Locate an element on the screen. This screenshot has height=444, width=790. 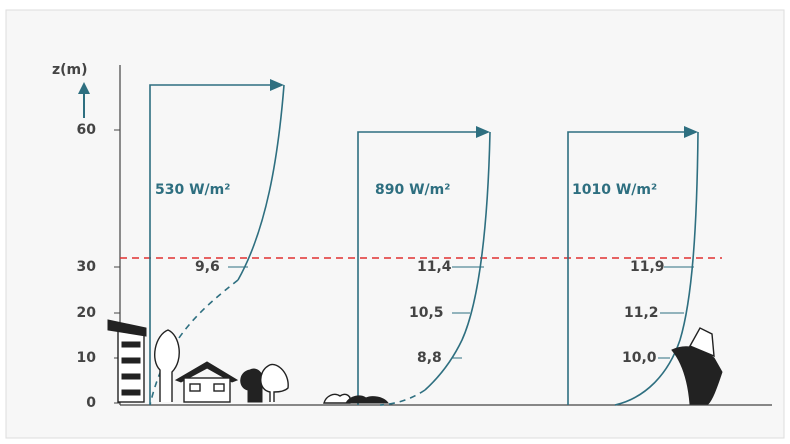
tick-label: 30 is located at coordinates (87, 267).